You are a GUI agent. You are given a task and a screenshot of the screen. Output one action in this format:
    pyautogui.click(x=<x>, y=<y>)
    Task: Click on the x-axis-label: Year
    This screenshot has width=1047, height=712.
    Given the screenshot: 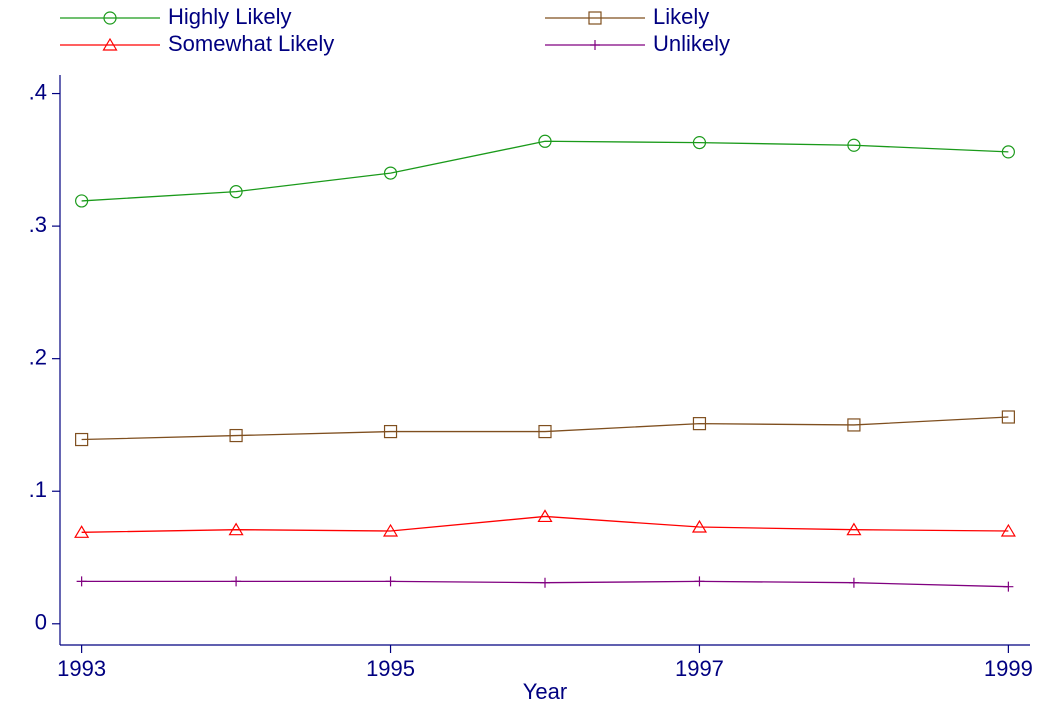 What is the action you would take?
    pyautogui.click(x=545, y=691)
    